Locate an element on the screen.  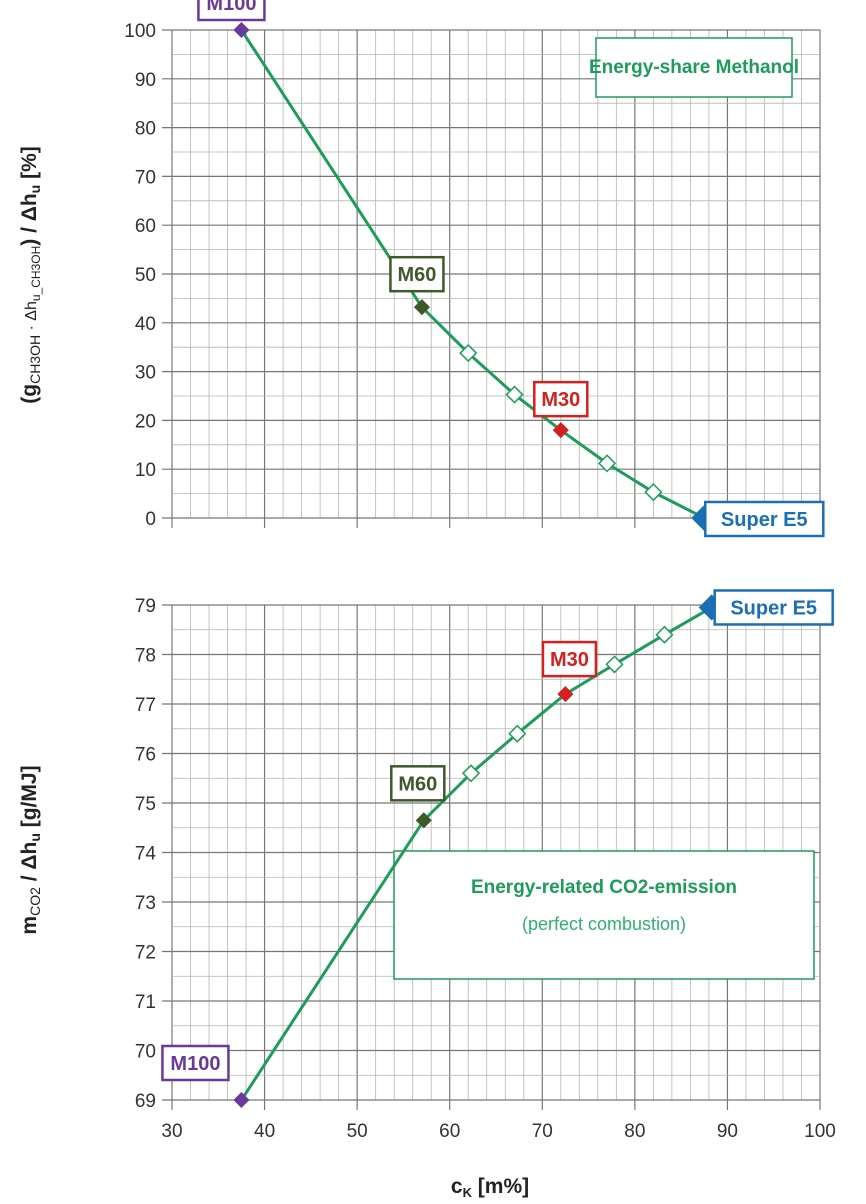
top-data-point-m100 is located at coordinates (241, 30).